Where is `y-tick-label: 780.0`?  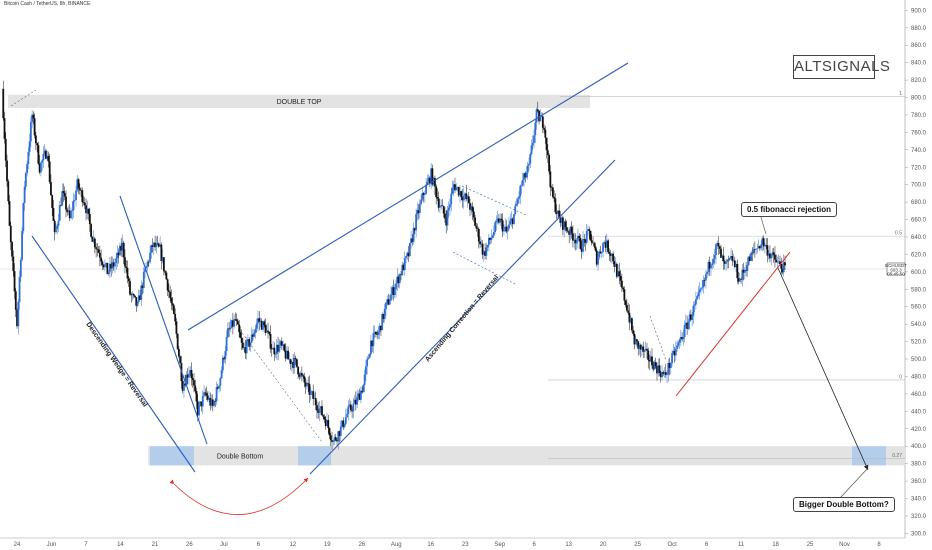
y-tick-label: 780.0 is located at coordinates (919, 116).